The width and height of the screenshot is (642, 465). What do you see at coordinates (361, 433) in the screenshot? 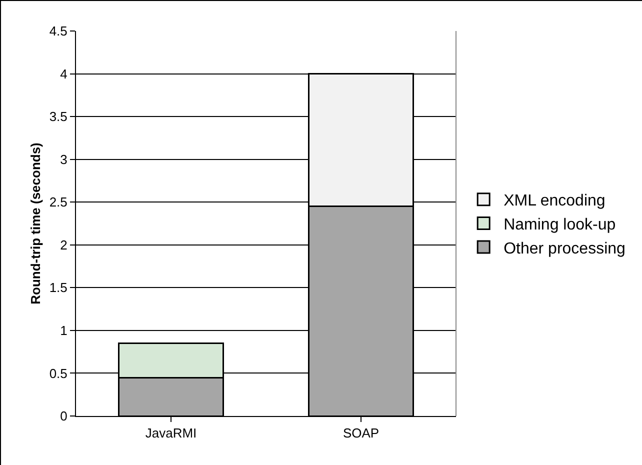
I see `x-tick-label: SOAP` at bounding box center [361, 433].